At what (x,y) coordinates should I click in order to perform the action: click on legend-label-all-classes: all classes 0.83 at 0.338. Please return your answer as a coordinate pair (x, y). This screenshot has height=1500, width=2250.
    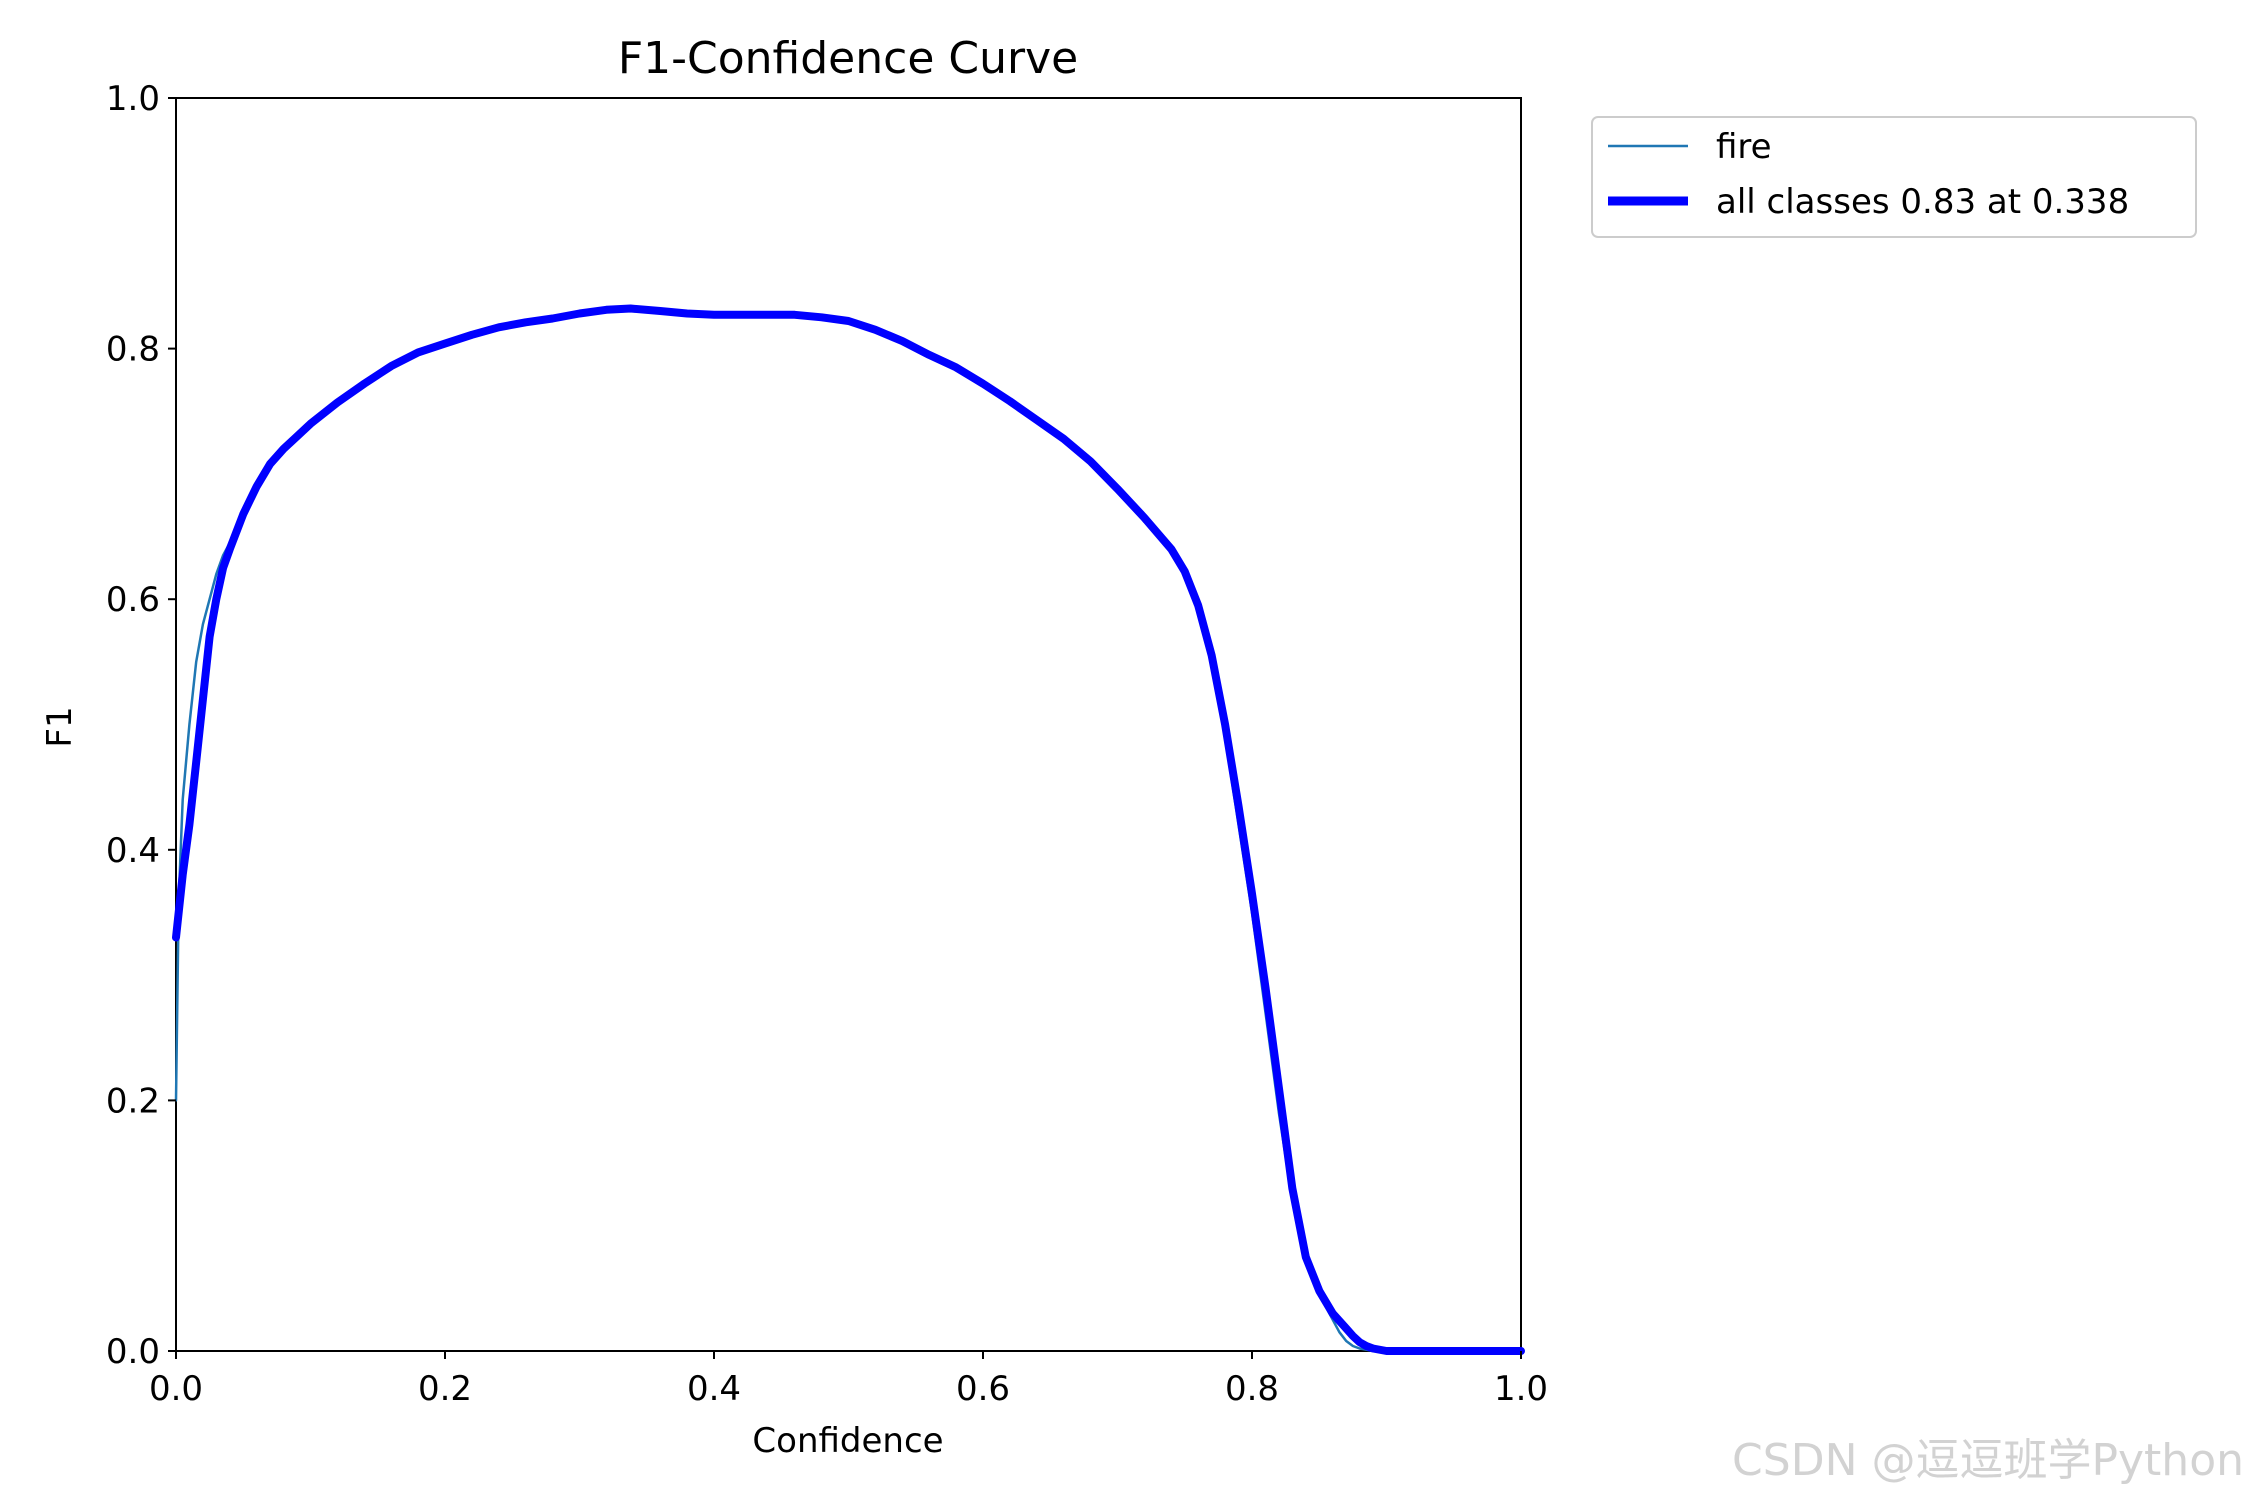
    Looking at the image, I should click on (1922, 202).